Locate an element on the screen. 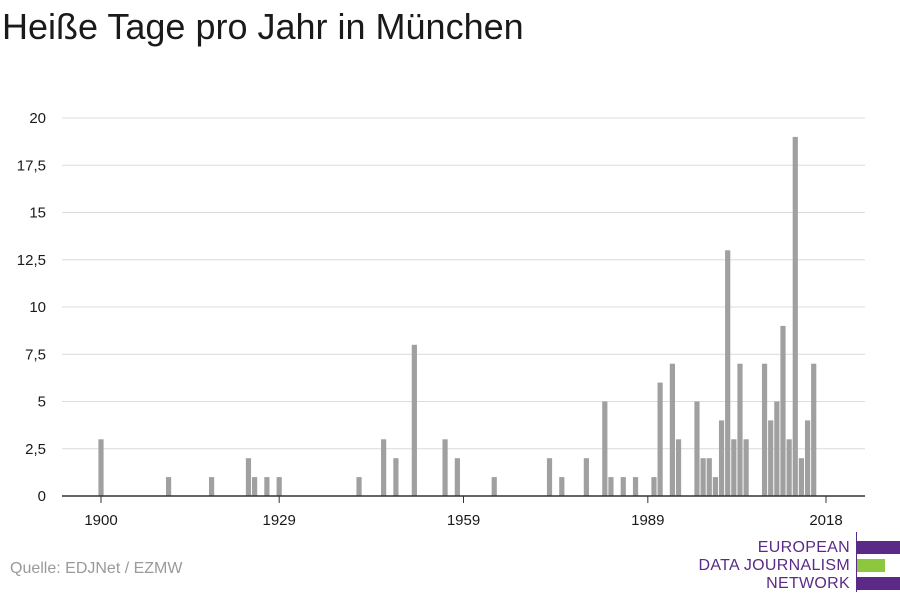  logo-line-1: EUROPEAN is located at coordinates (803, 547).